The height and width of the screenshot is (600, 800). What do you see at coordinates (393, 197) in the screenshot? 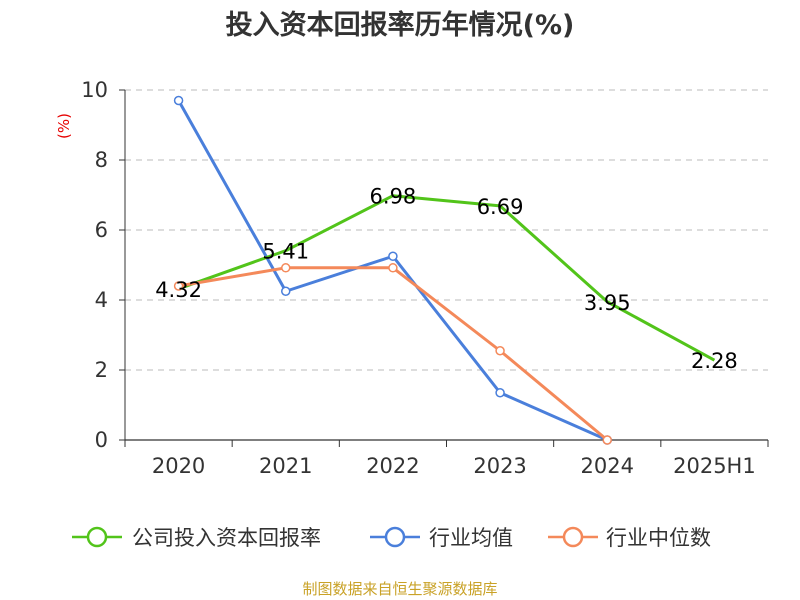
I see `data-label: 6.98` at bounding box center [393, 197].